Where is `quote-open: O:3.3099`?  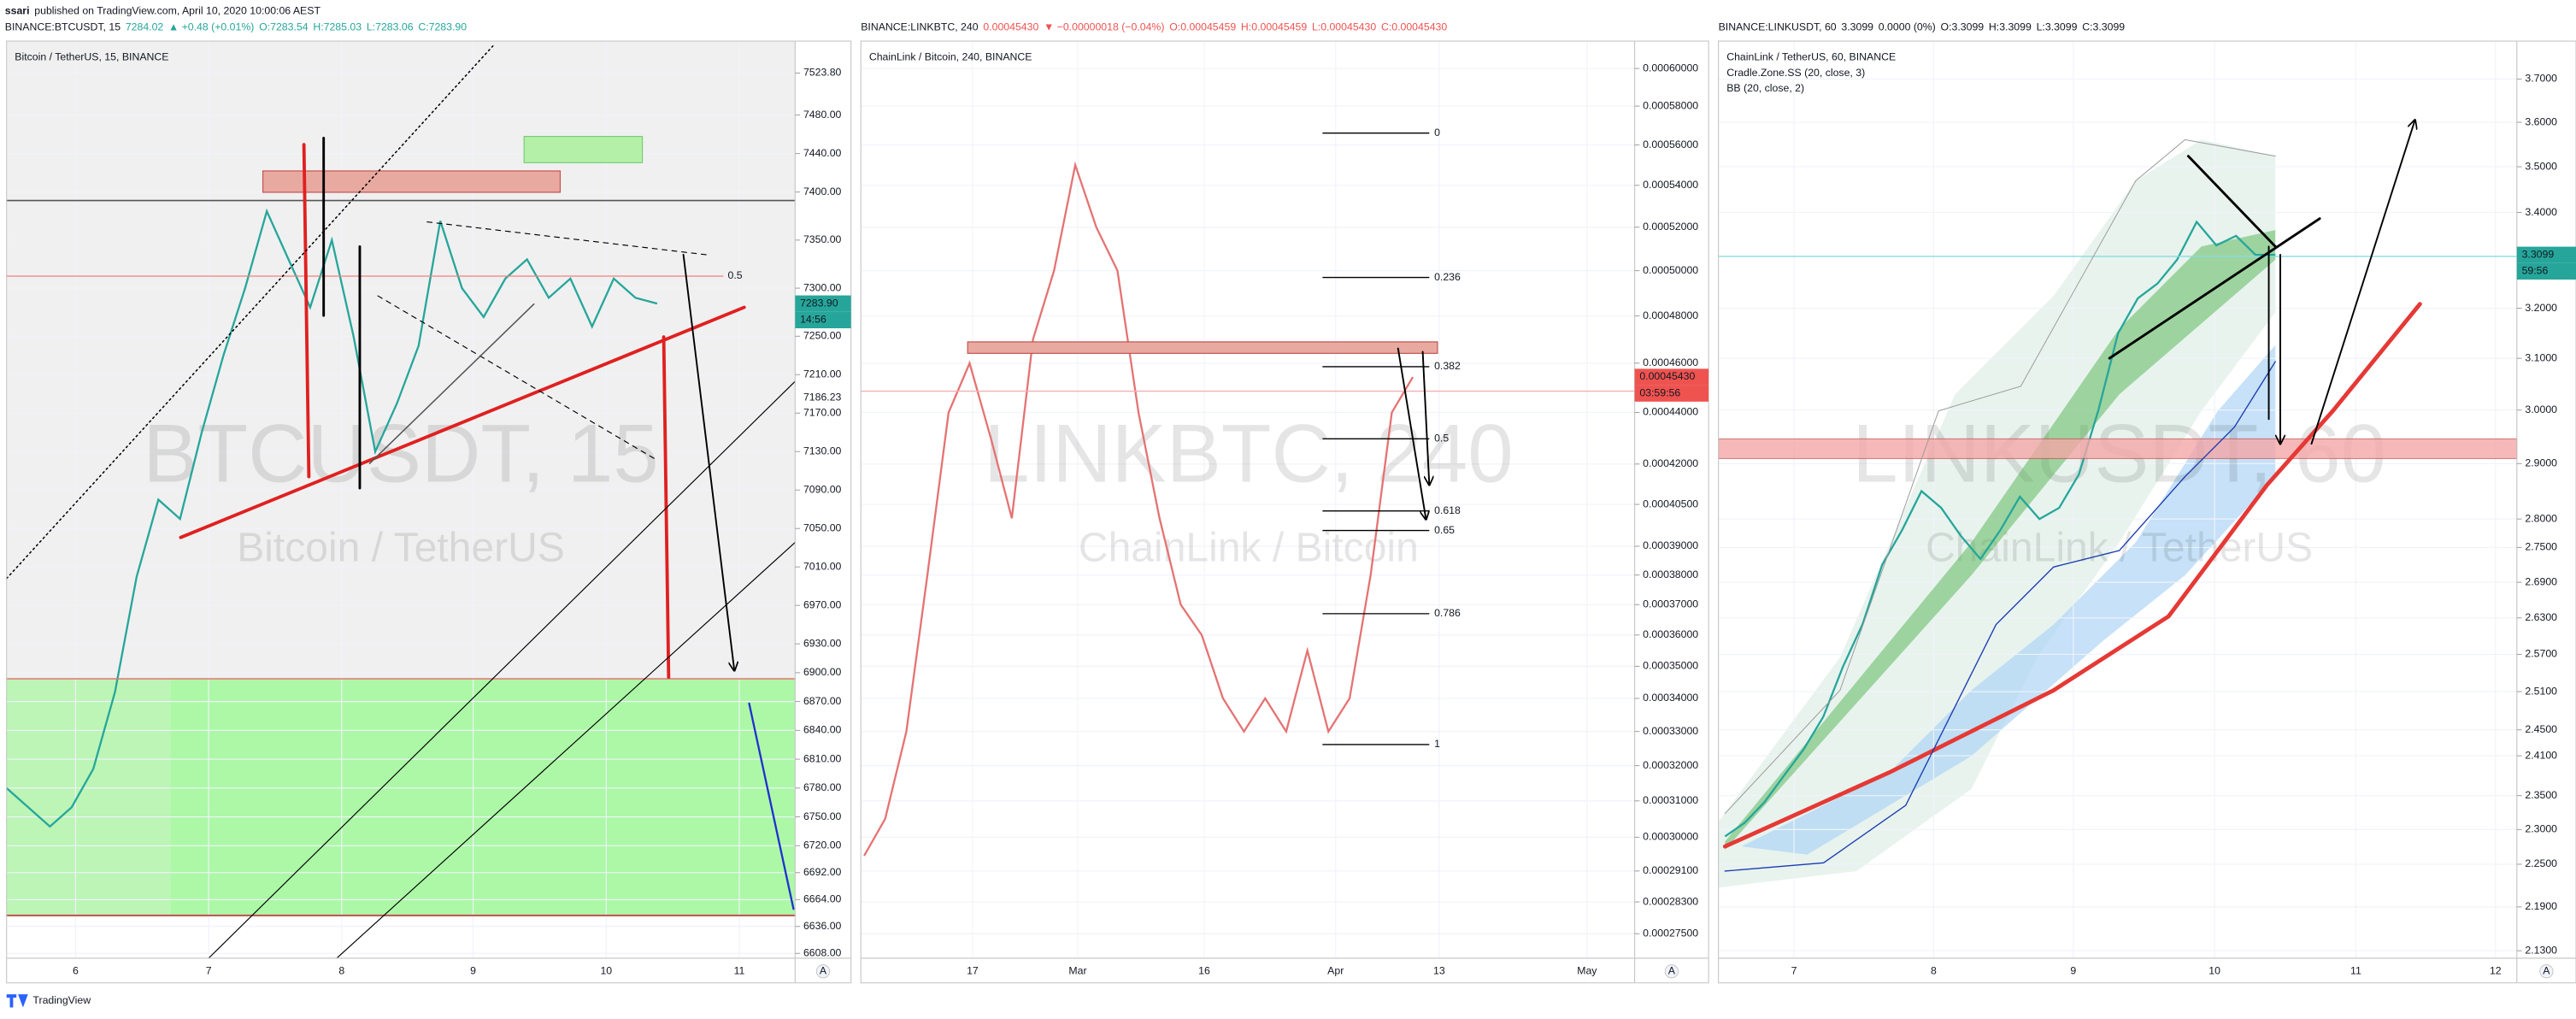 quote-open: O:3.3099 is located at coordinates (1963, 27).